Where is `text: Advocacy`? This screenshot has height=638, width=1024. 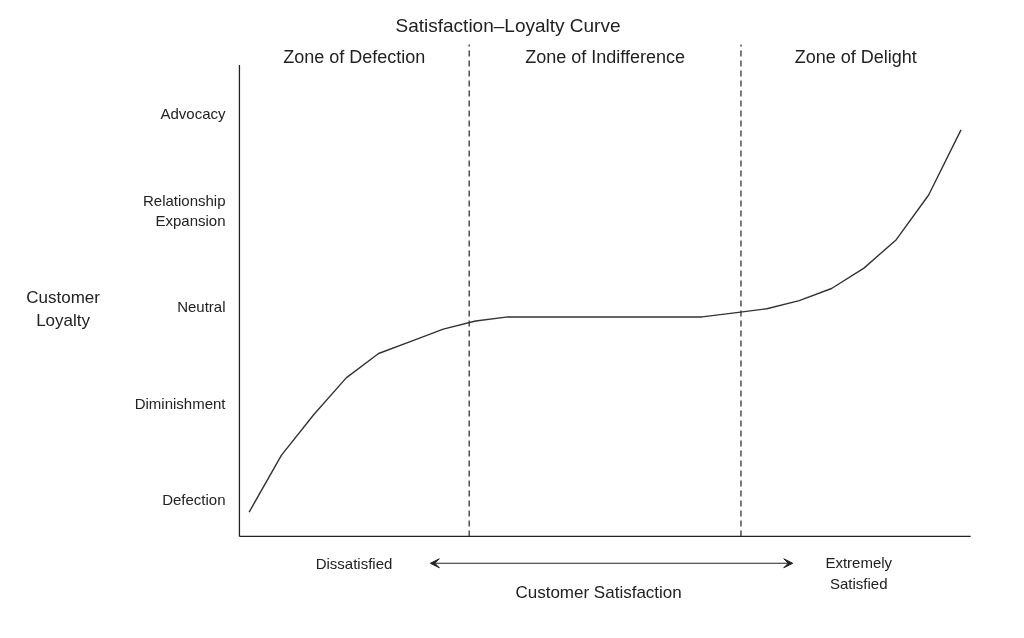
text: Advocacy is located at coordinates (193, 114).